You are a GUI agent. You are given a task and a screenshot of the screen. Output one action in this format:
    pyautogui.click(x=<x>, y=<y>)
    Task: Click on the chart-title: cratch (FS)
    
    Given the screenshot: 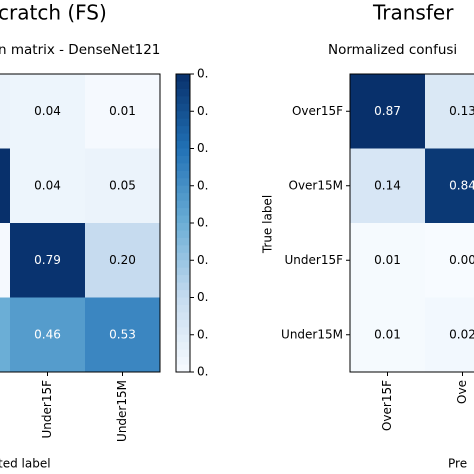 What is the action you would take?
    pyautogui.click(x=53, y=13)
    